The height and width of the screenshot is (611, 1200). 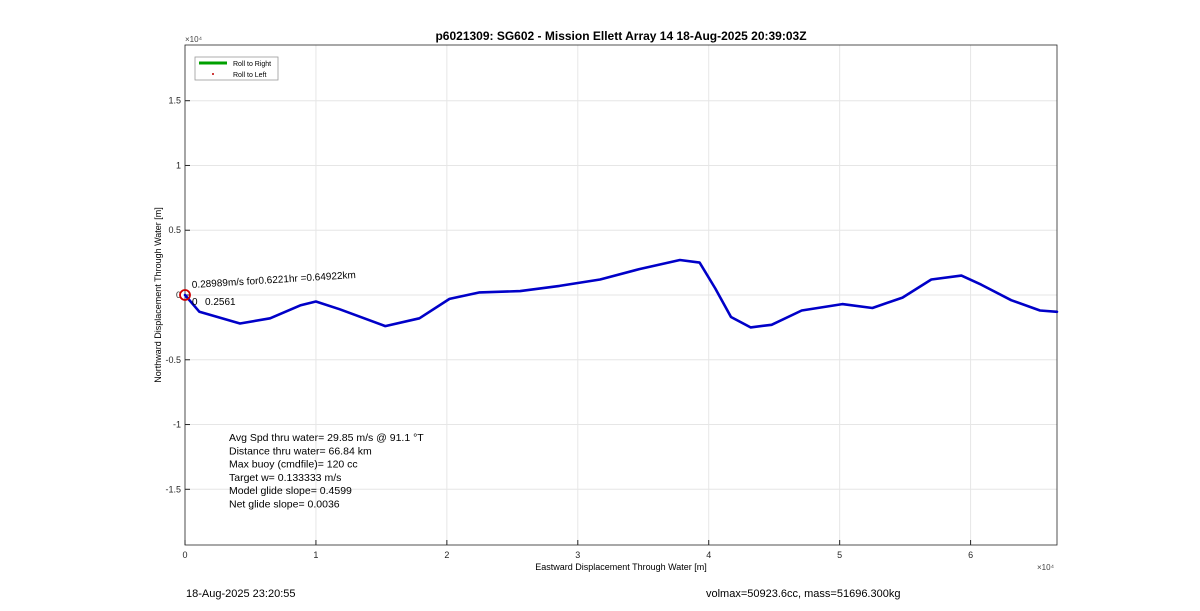 What do you see at coordinates (195, 302) in the screenshot?
I see `start-label: 0` at bounding box center [195, 302].